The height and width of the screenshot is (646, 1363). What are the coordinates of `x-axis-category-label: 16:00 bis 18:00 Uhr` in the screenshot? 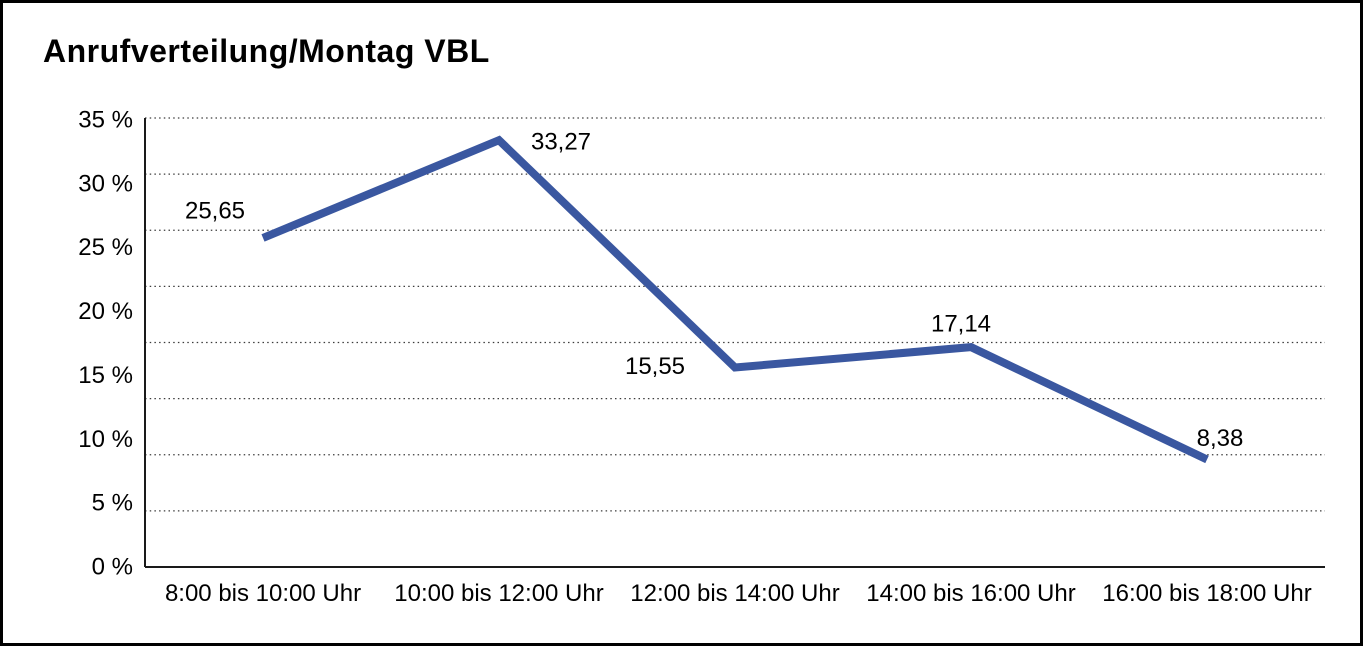 It's located at (1206, 593).